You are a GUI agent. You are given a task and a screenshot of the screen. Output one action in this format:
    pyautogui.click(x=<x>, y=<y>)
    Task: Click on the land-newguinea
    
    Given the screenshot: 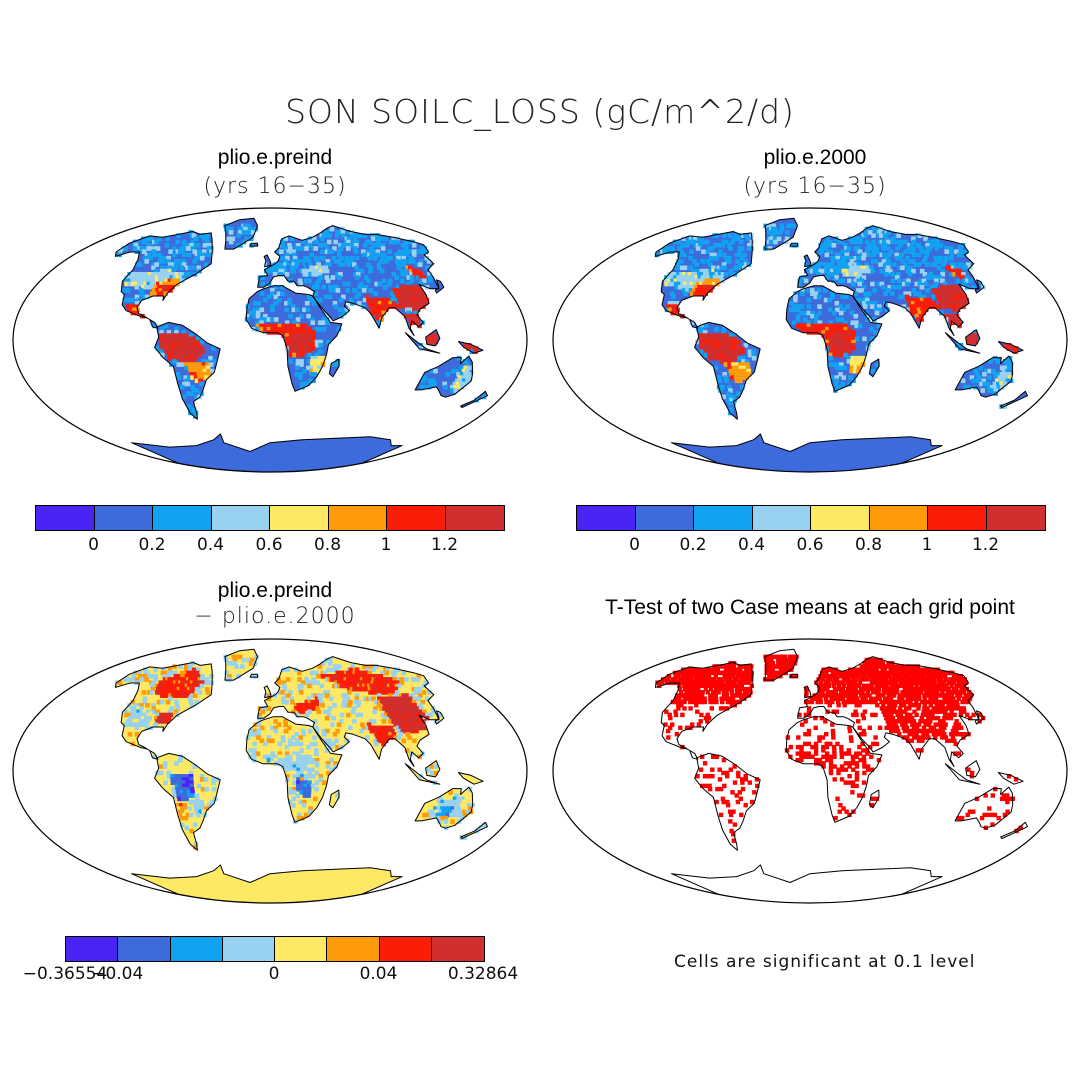 What is the action you would take?
    pyautogui.click(x=471, y=778)
    